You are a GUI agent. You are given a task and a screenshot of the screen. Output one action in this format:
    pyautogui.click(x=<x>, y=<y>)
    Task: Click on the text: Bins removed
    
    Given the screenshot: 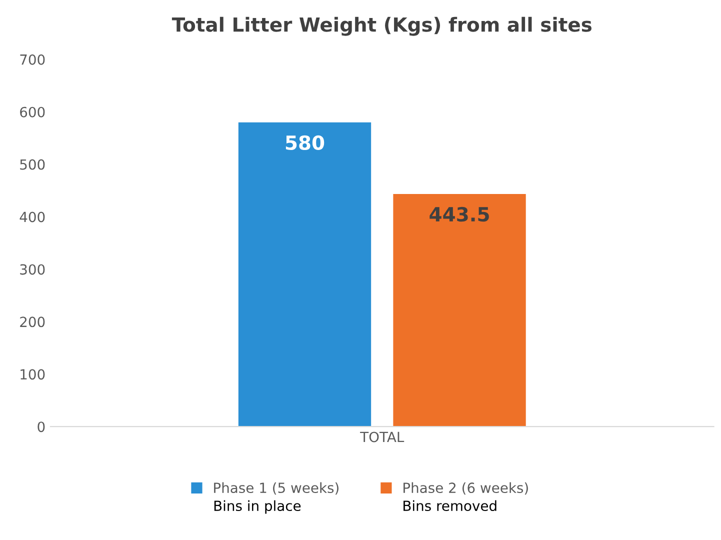 What is the action you would take?
    pyautogui.click(x=450, y=506)
    